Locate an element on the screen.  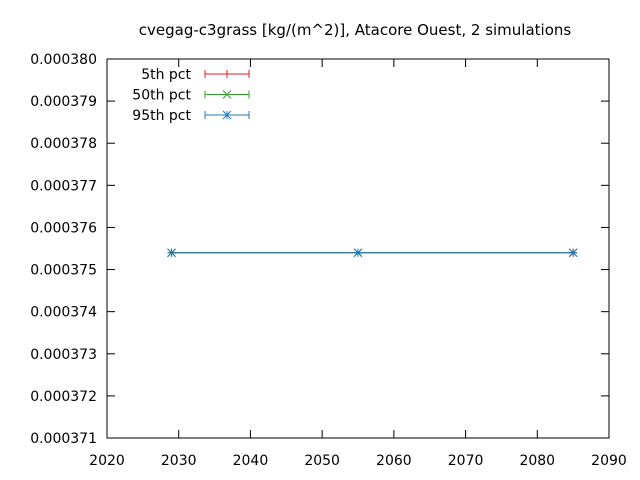
y-tick-label: 0.000373 is located at coordinates (63, 355).